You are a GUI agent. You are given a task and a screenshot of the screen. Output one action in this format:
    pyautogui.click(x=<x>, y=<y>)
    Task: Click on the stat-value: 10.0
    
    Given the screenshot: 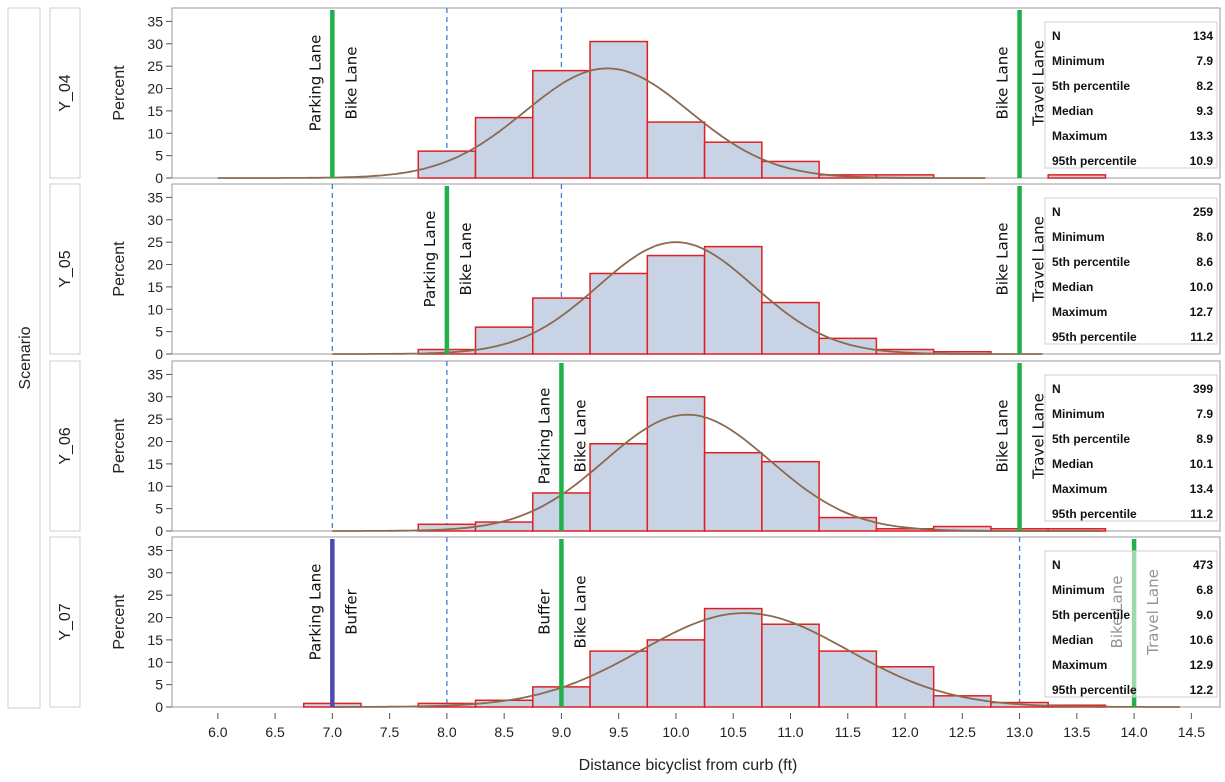 What is the action you would take?
    pyautogui.click(x=1202, y=287)
    